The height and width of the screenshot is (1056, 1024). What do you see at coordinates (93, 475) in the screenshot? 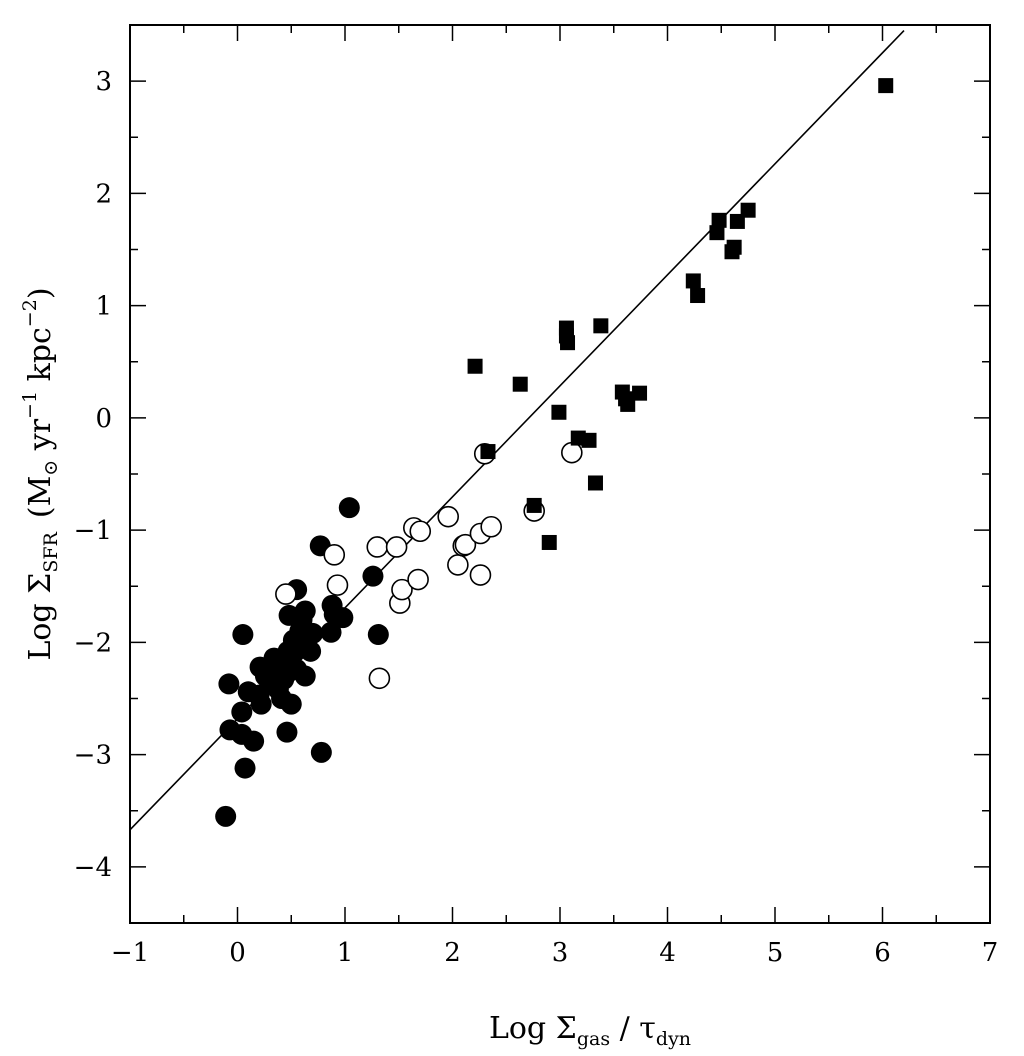
I see `y-tick-labels: −4 −3 −2 −1 0 1 2 3` at bounding box center [93, 475].